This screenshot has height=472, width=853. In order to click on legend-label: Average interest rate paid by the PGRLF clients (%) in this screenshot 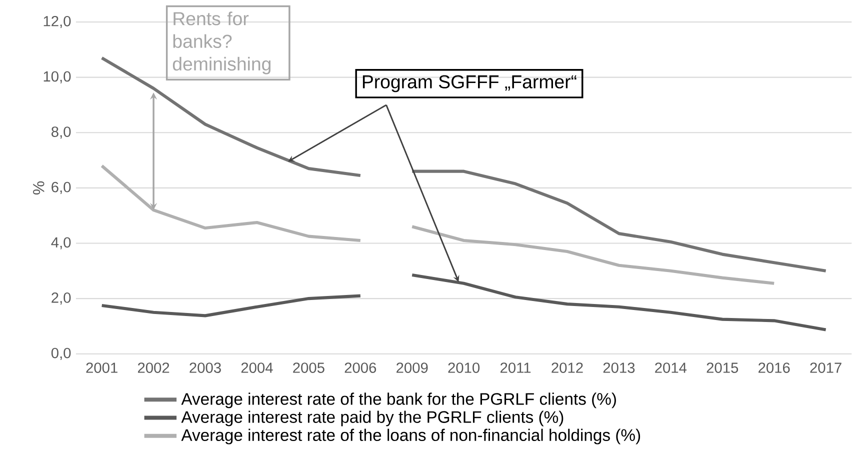, I will do `click(372, 418)`.